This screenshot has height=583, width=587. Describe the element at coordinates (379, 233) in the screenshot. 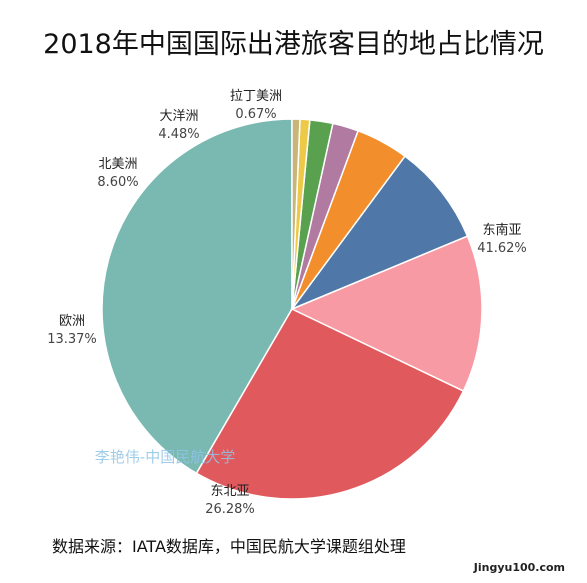

I see `pie-slice-北美洲` at that location.